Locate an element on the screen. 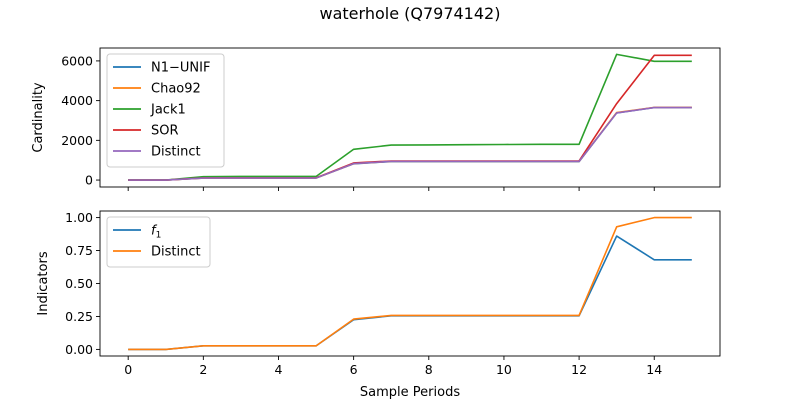  y-tick-label: 0.00 is located at coordinates (79, 349).